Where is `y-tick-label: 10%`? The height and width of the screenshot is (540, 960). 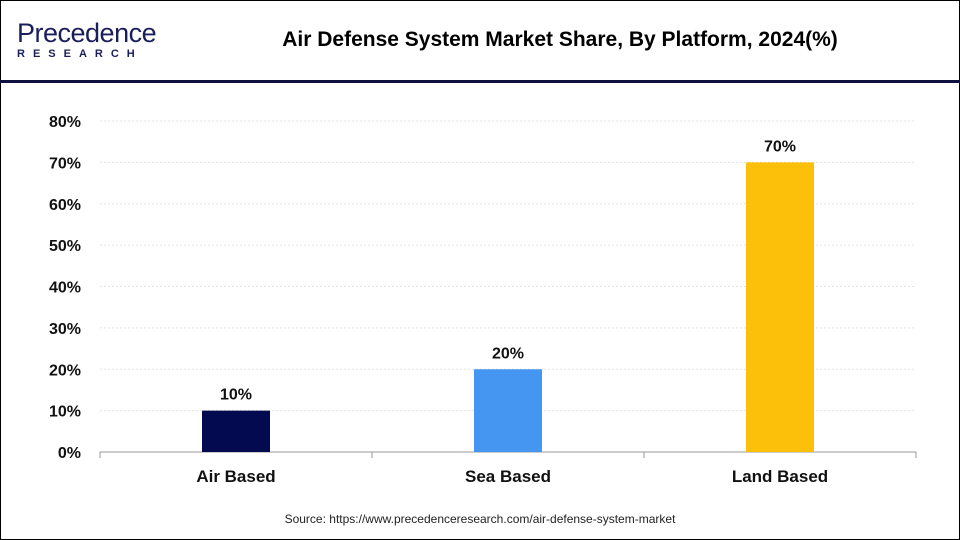 y-tick-label: 10% is located at coordinates (65, 412).